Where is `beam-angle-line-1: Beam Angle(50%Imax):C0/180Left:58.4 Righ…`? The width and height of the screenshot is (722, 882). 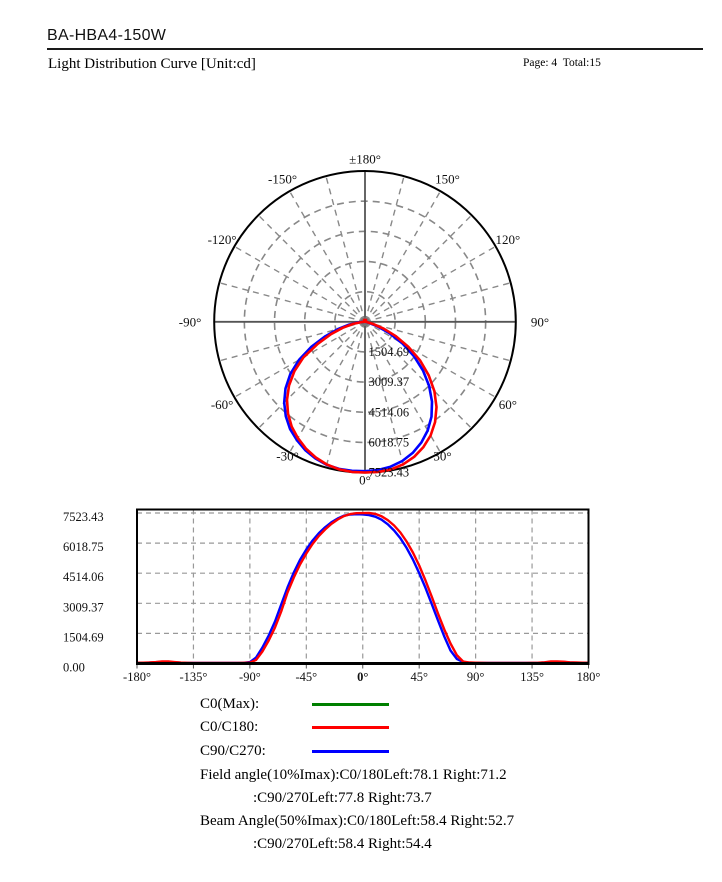 beam-angle-line-1: Beam Angle(50%Imax):C0/180Left:58.4 Righ… is located at coordinates (357, 821).